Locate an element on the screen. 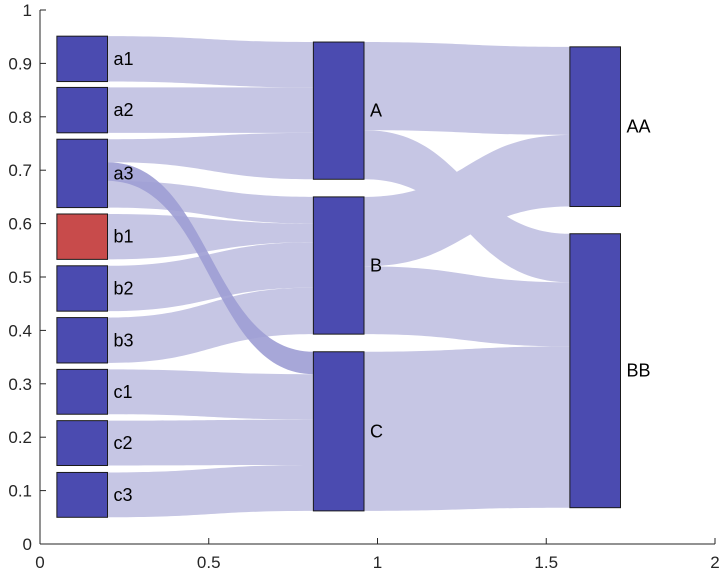  link-c1-C is located at coordinates (210, 394).